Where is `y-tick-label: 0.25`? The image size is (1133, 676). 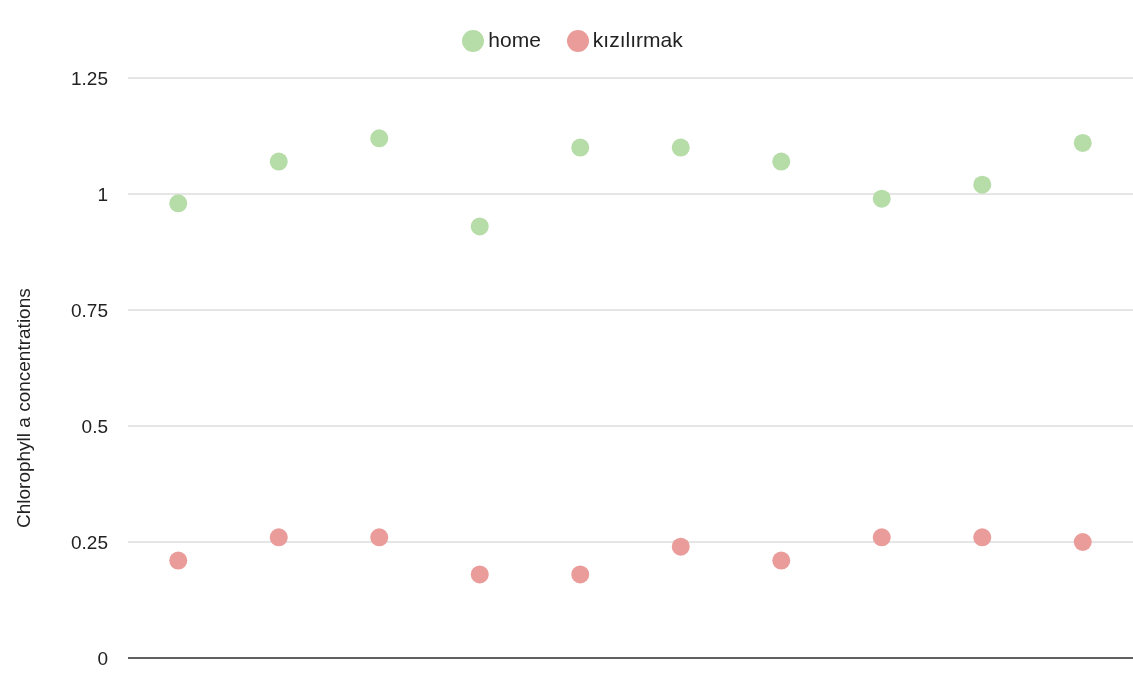
y-tick-label: 0.25 is located at coordinates (89, 542).